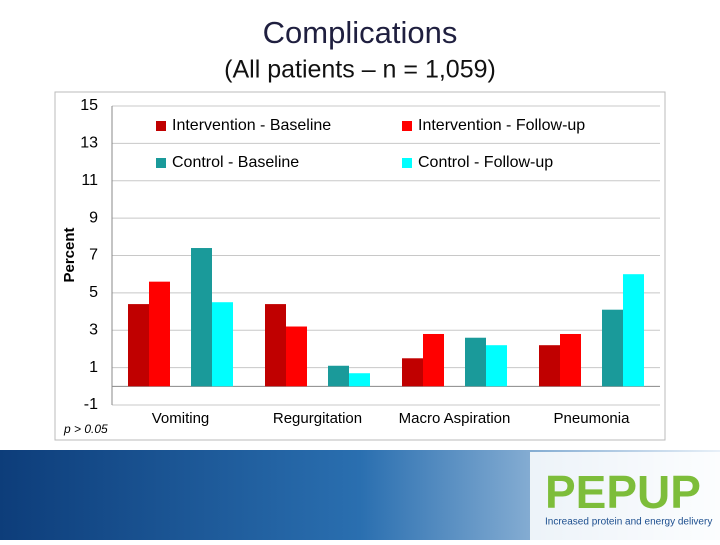 This screenshot has height=545, width=720. What do you see at coordinates (623, 492) in the screenshot?
I see `logo: PEPUP` at bounding box center [623, 492].